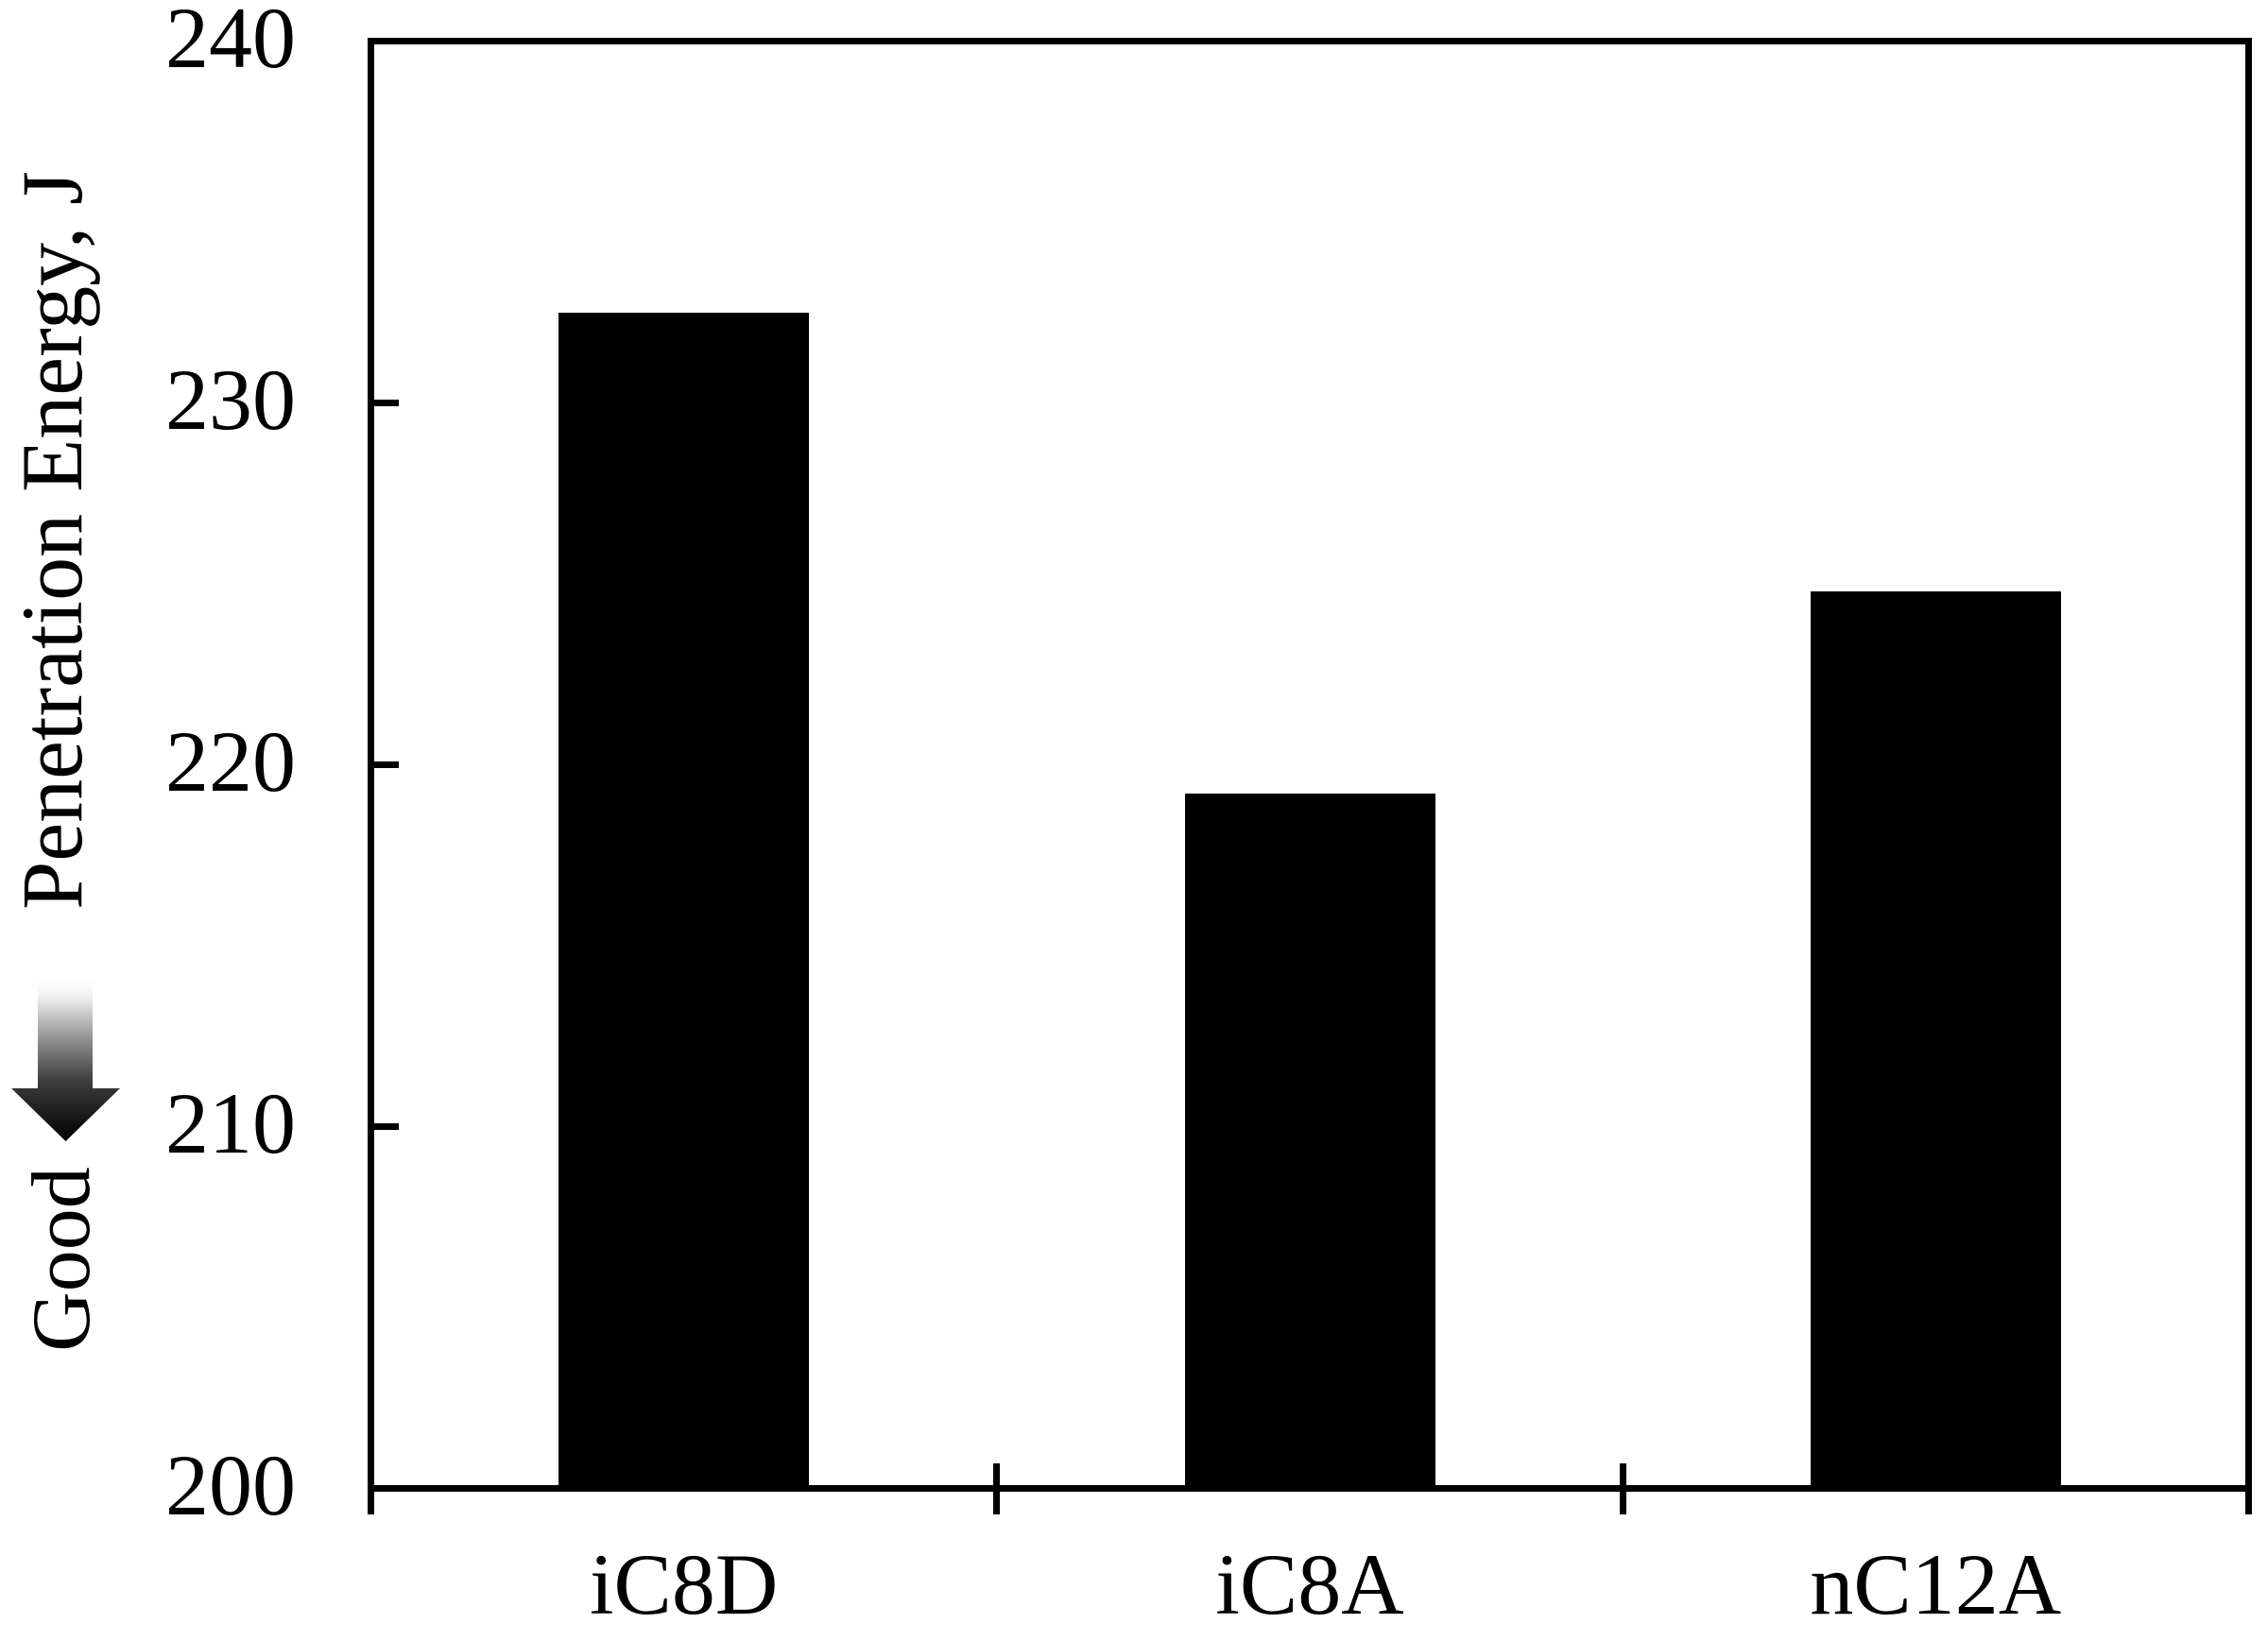 The width and height of the screenshot is (2268, 1641). I want to click on good-annotation-label: Good, so click(62, 1259).